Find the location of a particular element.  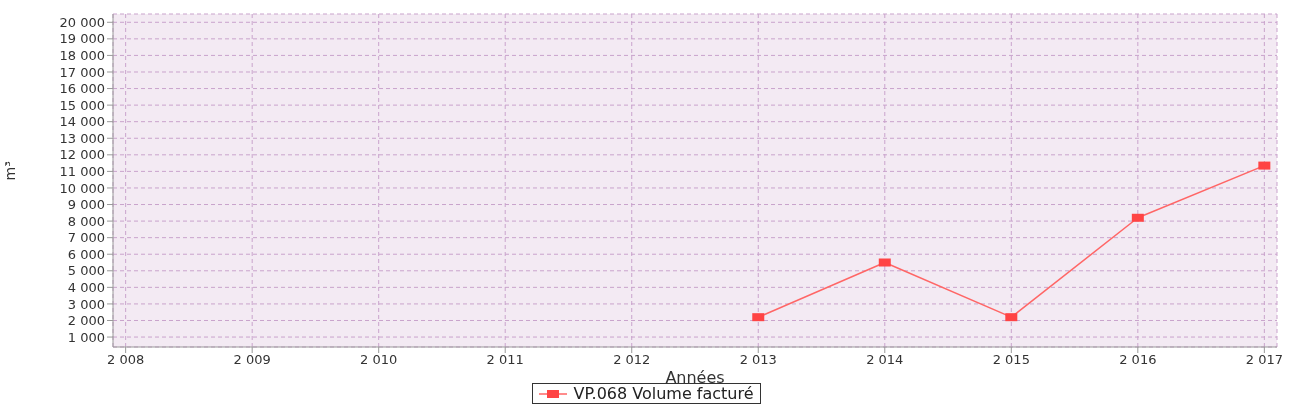

y-tick-label: 11 000 is located at coordinates (82, 171).